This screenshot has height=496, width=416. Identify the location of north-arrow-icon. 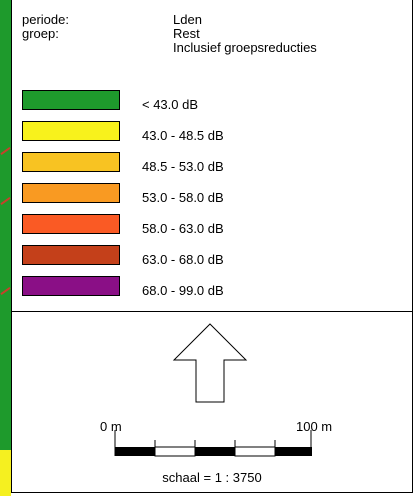
(210, 363).